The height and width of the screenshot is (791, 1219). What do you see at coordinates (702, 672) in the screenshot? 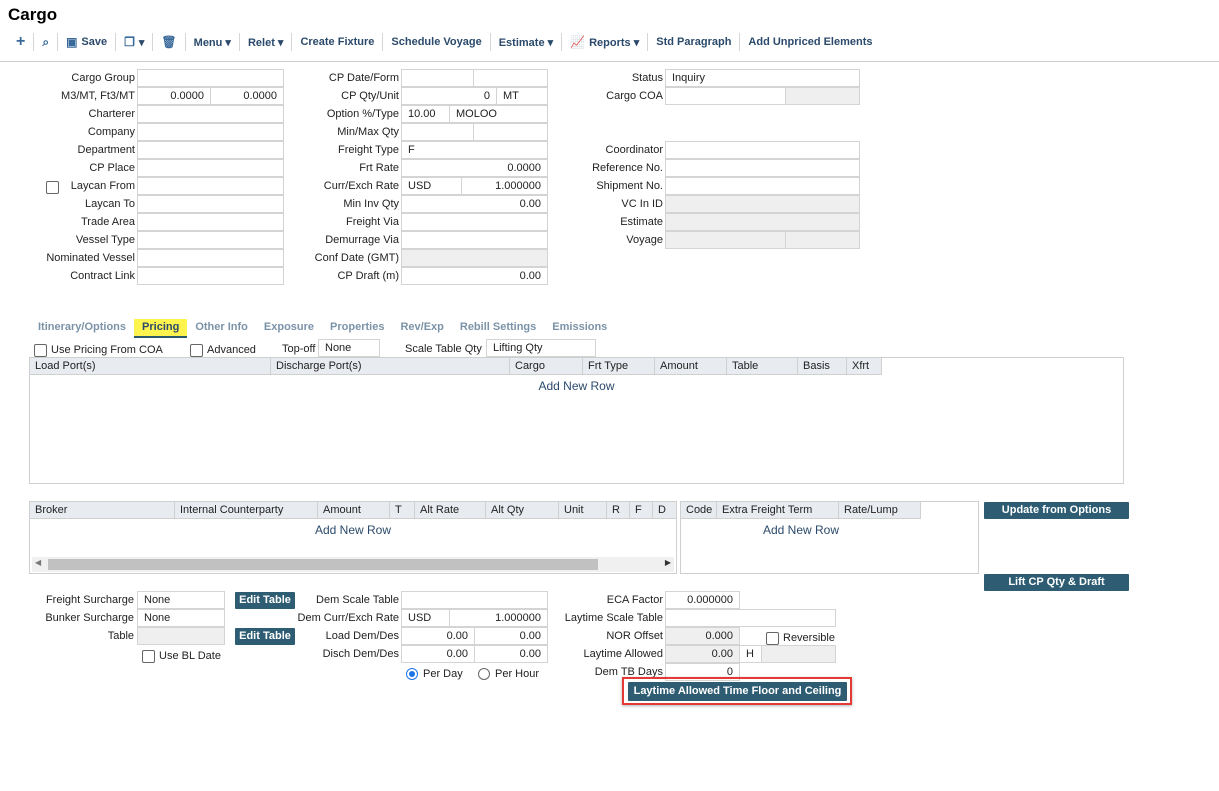
I see `bottom_right-field-4-0: 0` at bounding box center [702, 672].